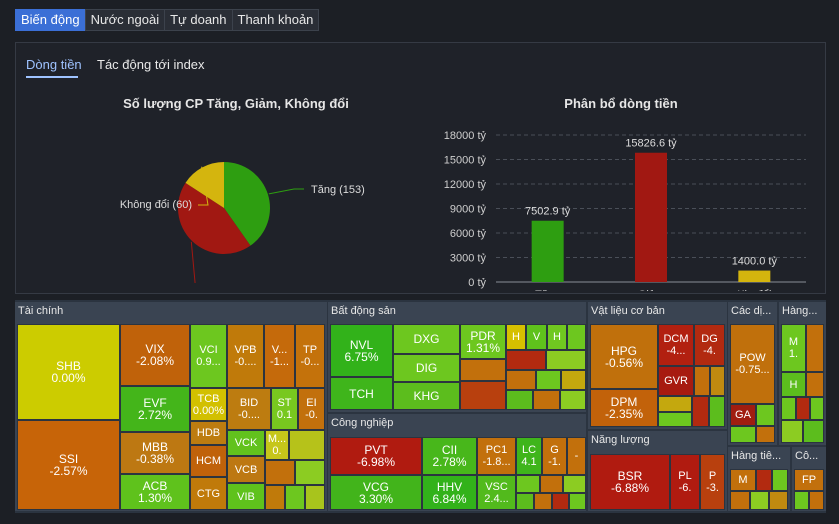  What do you see at coordinates (155, 453) in the screenshot?
I see `stock-tile-mbb: MBB -0.38%` at bounding box center [155, 453].